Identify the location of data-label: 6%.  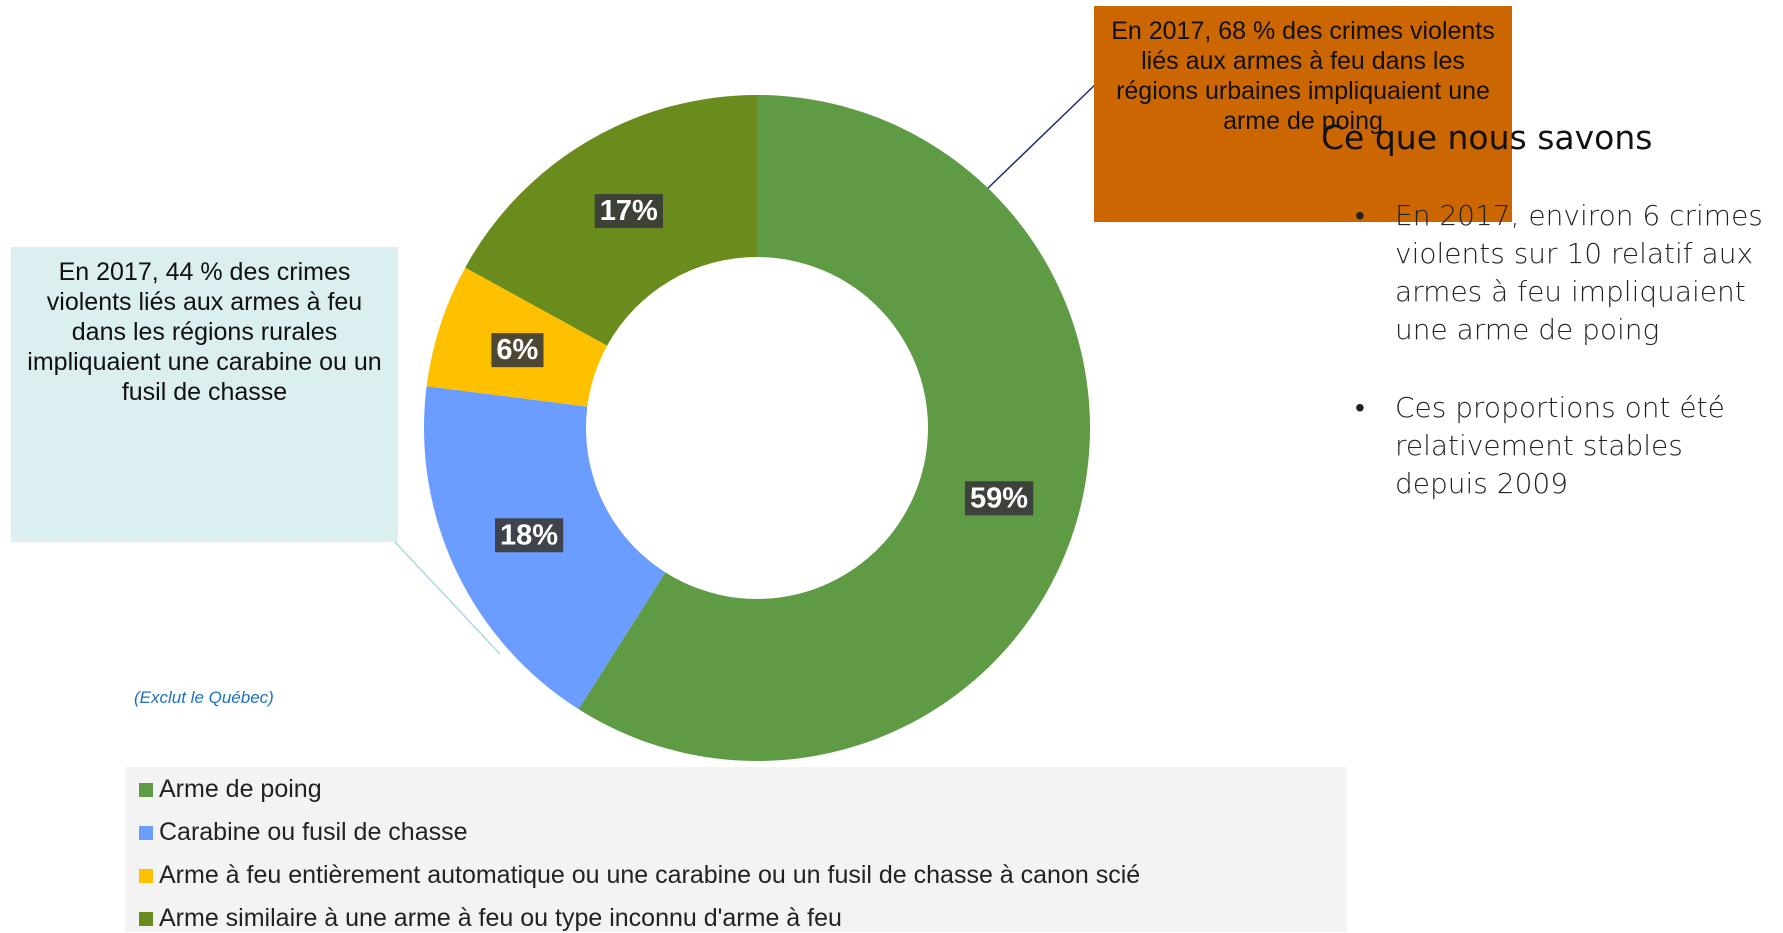
(517, 350).